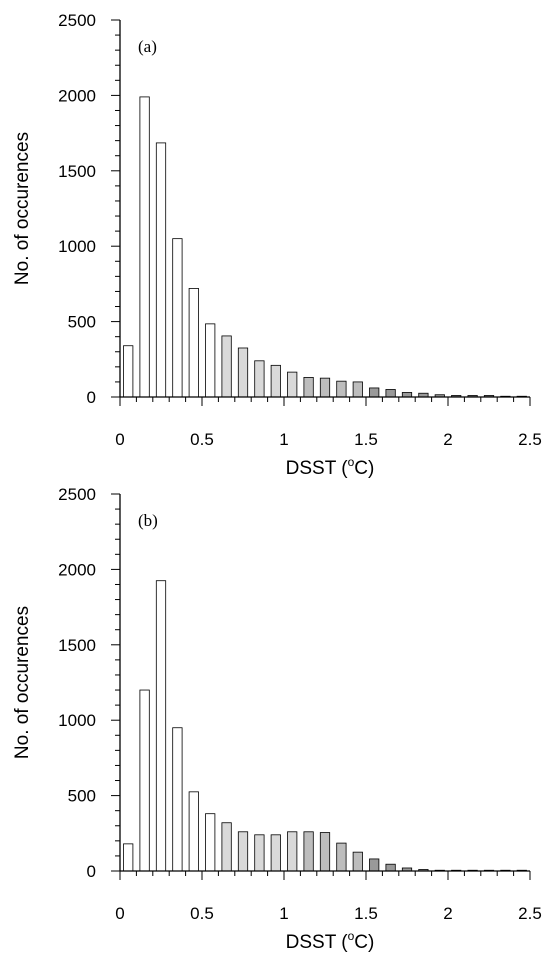 The height and width of the screenshot is (966, 550). What do you see at coordinates (147, 46) in the screenshot?
I see `panel-label: (a)` at bounding box center [147, 46].